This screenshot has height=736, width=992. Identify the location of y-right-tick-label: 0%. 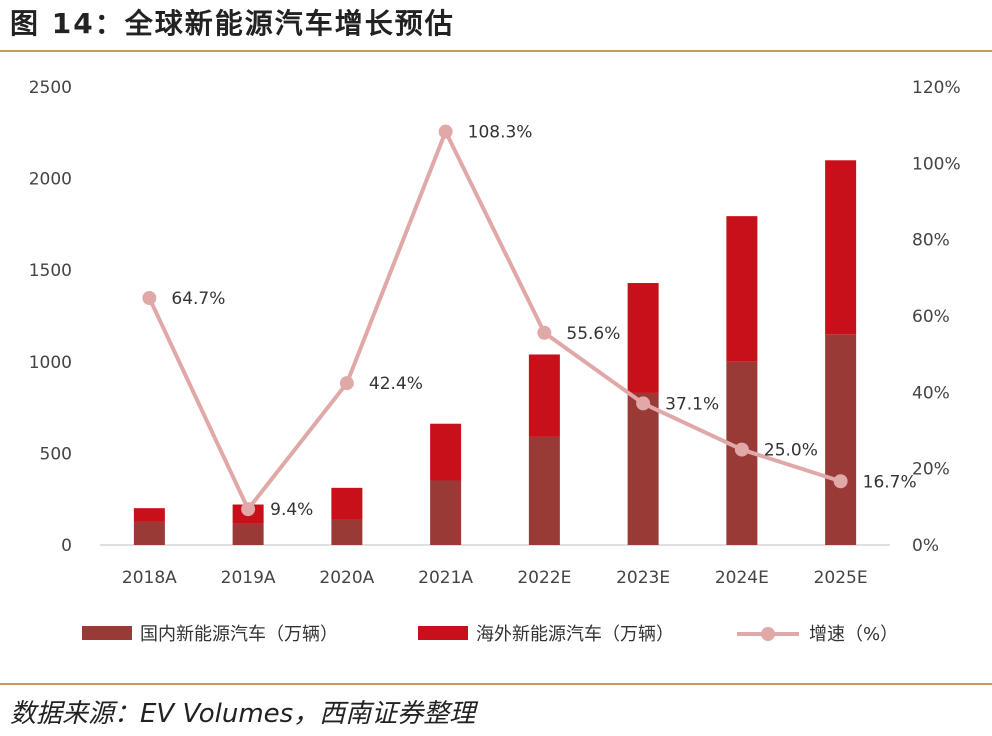
(925, 546).